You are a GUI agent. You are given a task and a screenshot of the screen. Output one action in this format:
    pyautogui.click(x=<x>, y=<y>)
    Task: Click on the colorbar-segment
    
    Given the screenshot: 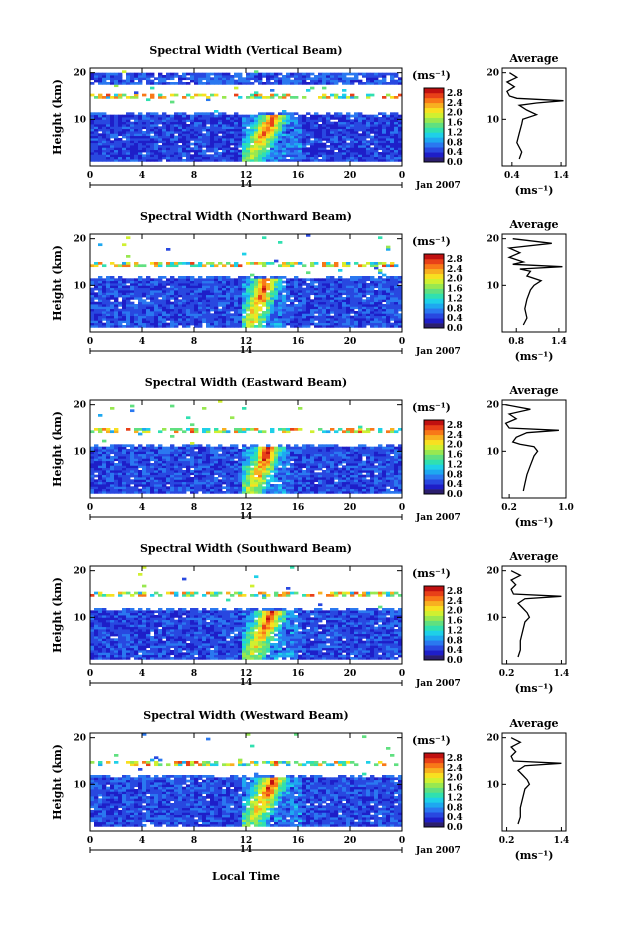 What is the action you would take?
    pyautogui.click(x=434, y=281)
    